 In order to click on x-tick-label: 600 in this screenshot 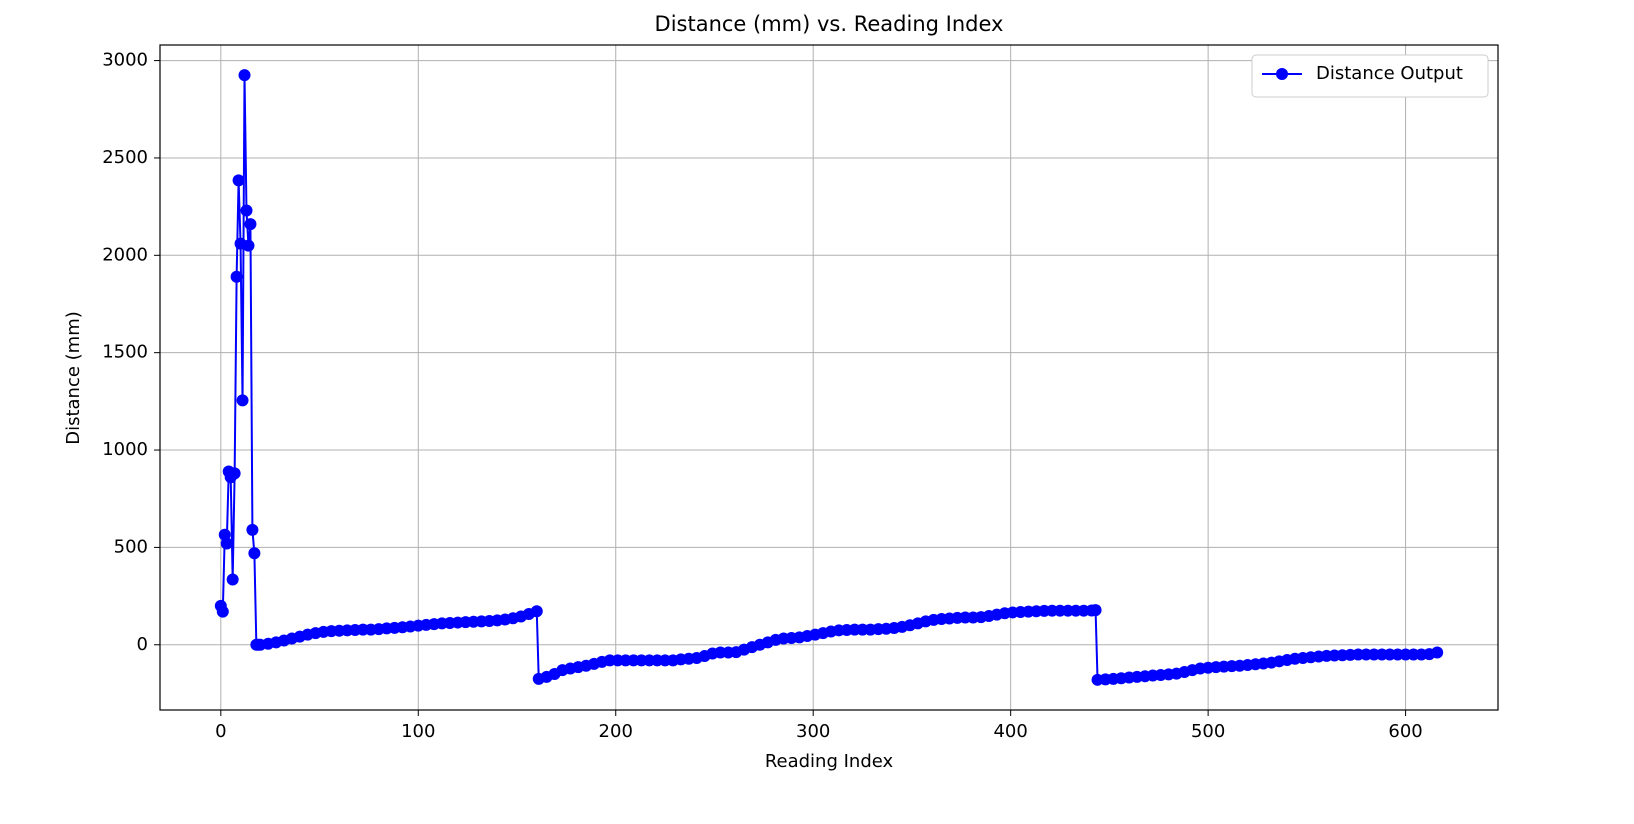, I will do `click(1405, 731)`.